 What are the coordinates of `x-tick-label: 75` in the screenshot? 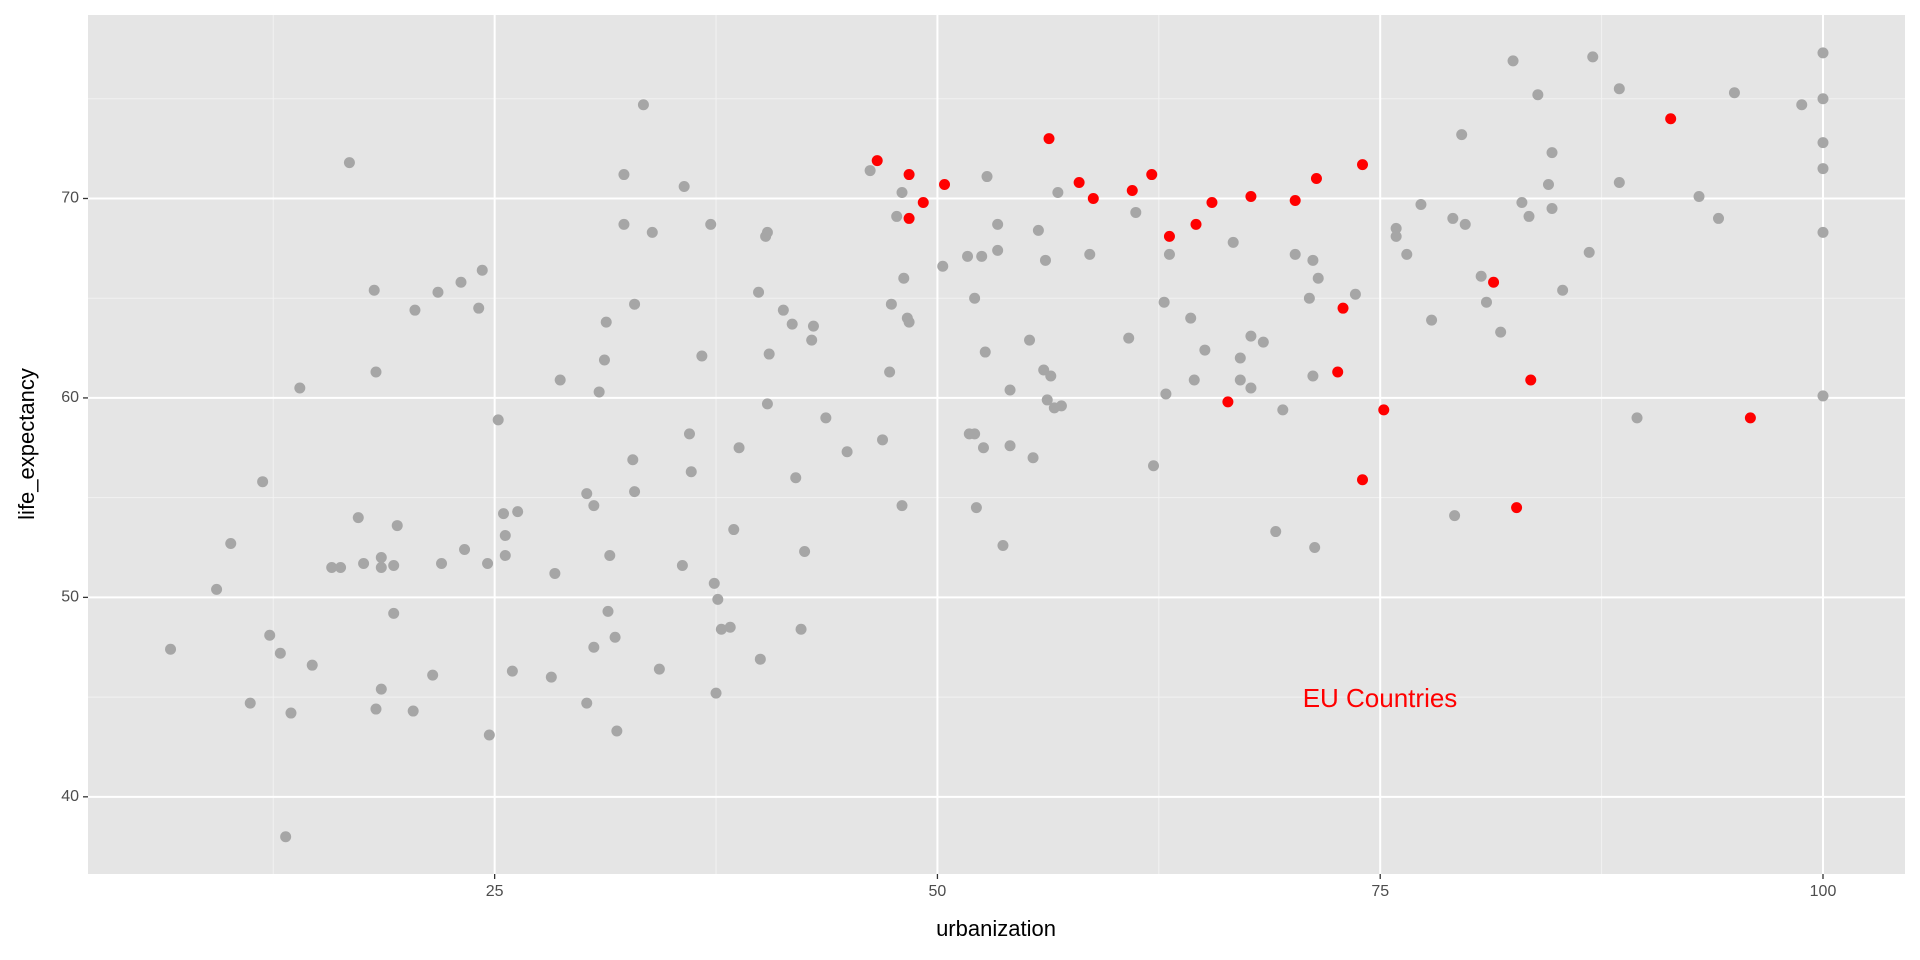 It's located at (1380, 891).